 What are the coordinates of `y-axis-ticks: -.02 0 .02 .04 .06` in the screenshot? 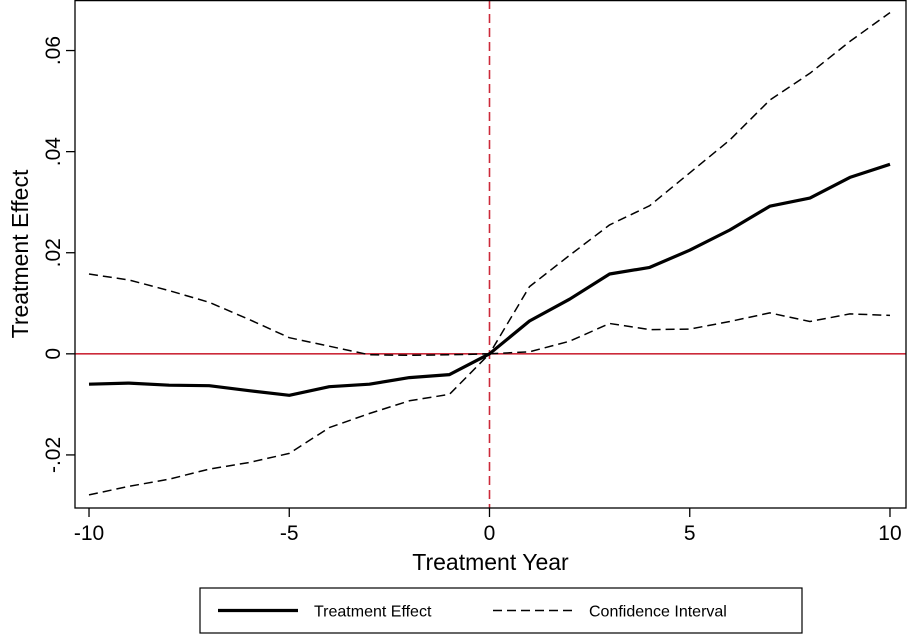 It's located at (58, 254).